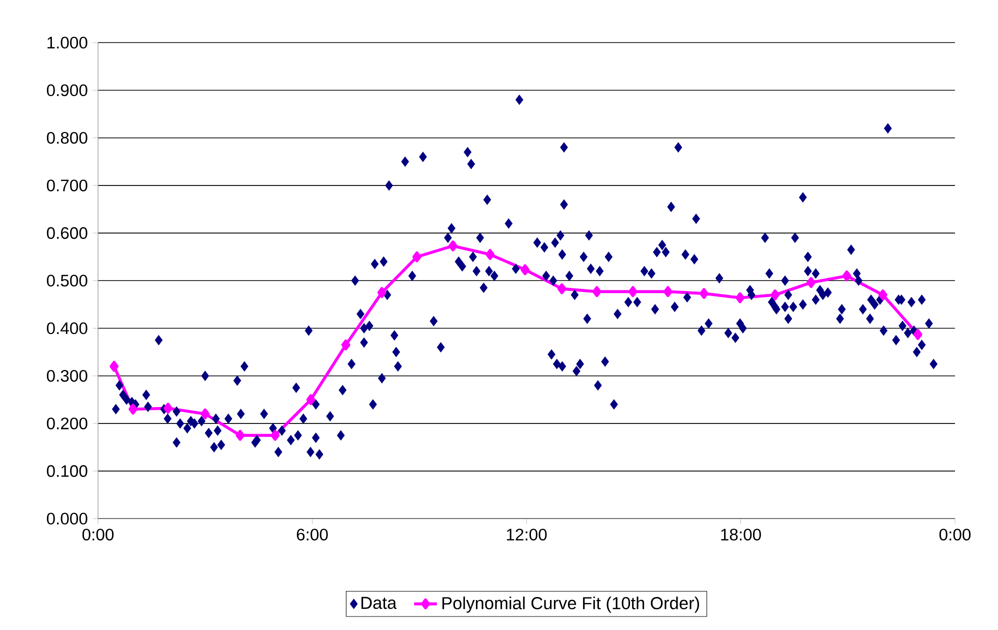 The image size is (998, 630). What do you see at coordinates (571, 604) in the screenshot?
I see `legend-label: Polynomial Curve Fit (10th Order)` at bounding box center [571, 604].